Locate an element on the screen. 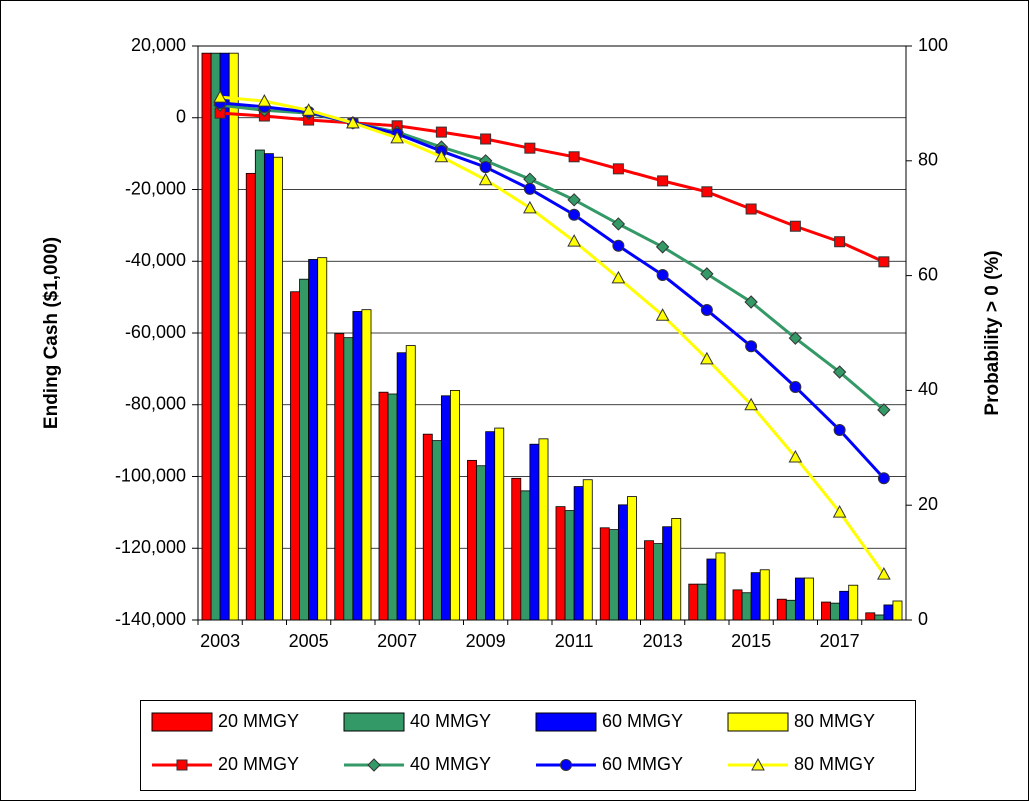 The image size is (1030, 801). x-tick-label: 2011 is located at coordinates (574, 641).